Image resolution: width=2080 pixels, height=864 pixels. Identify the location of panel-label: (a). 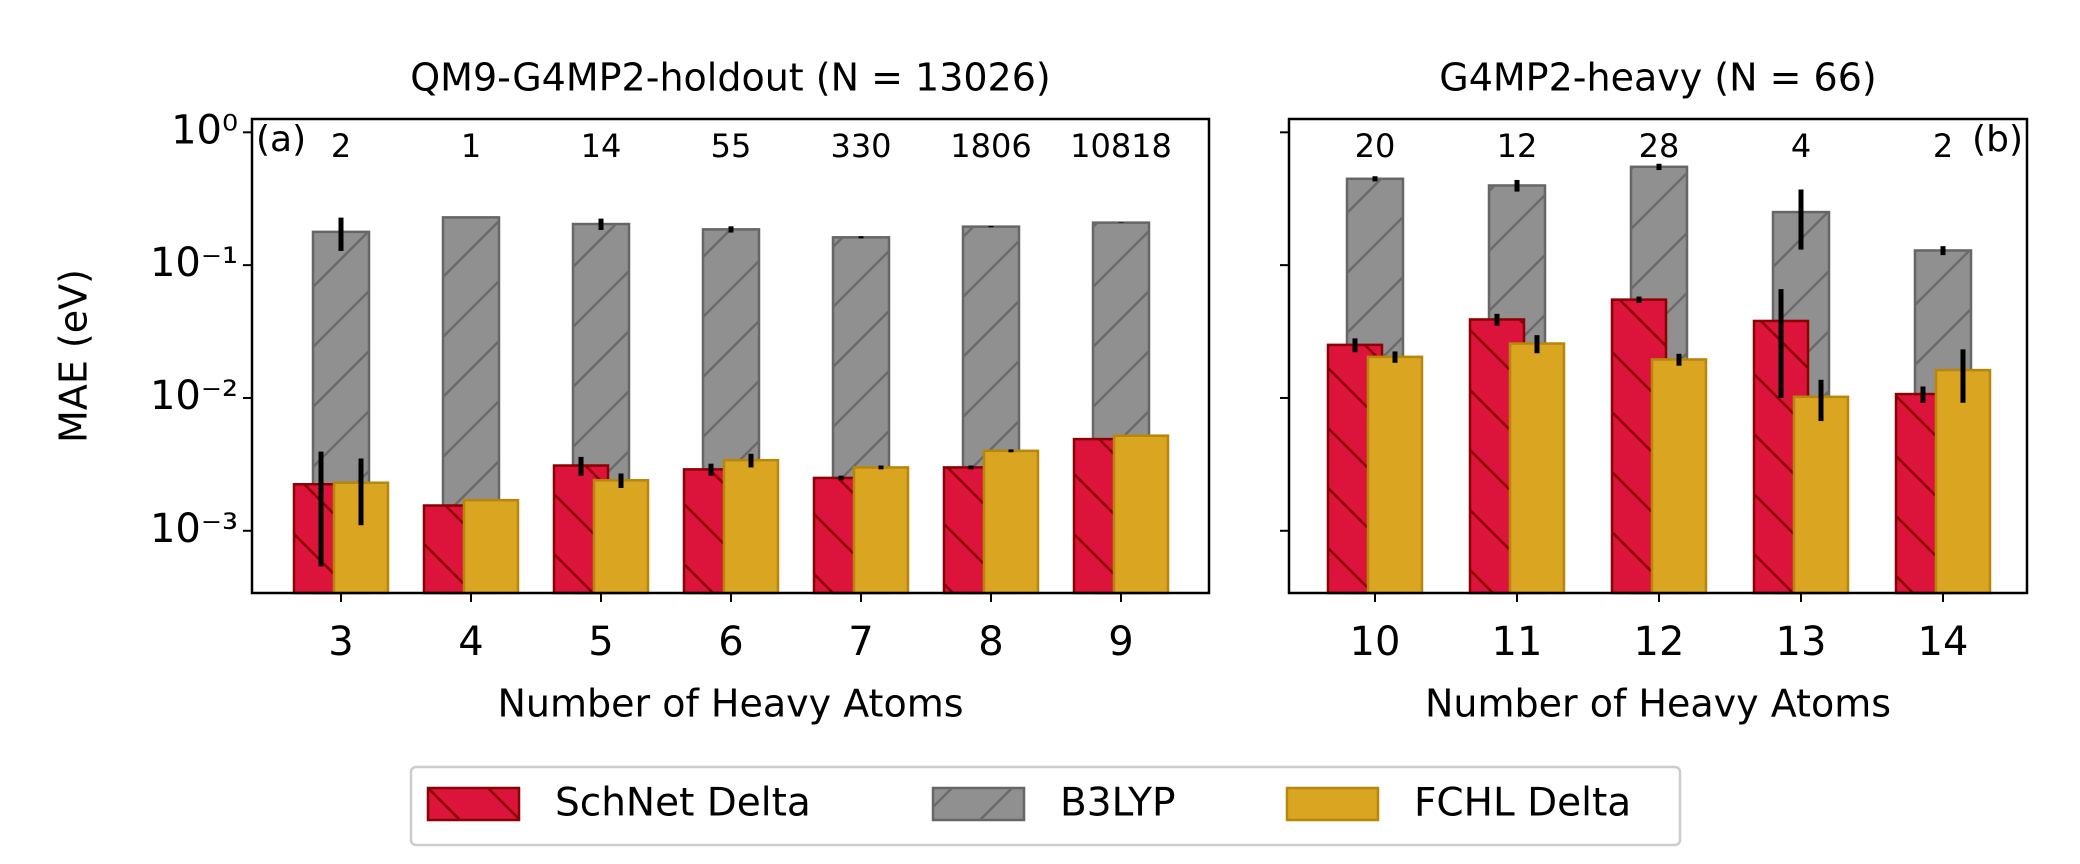
(281, 139).